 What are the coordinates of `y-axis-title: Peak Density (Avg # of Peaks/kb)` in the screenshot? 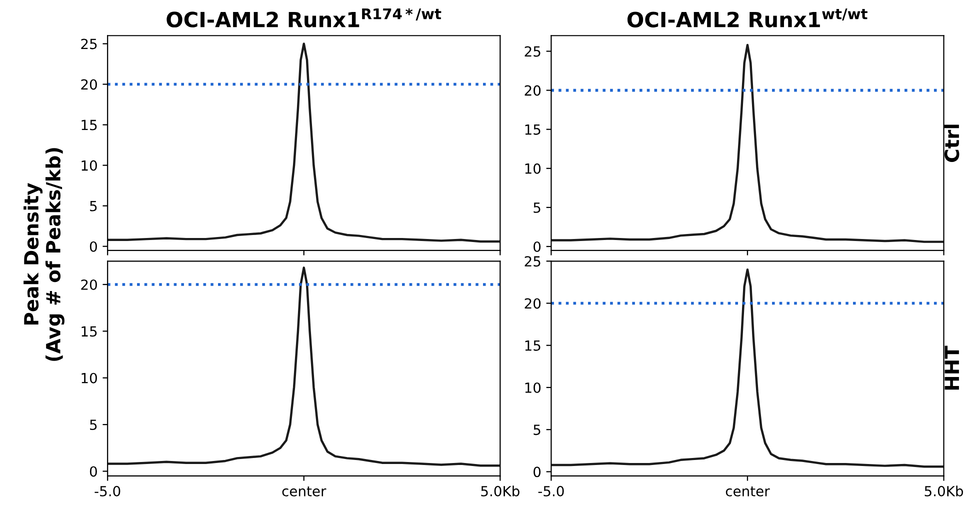 It's located at (44, 254).